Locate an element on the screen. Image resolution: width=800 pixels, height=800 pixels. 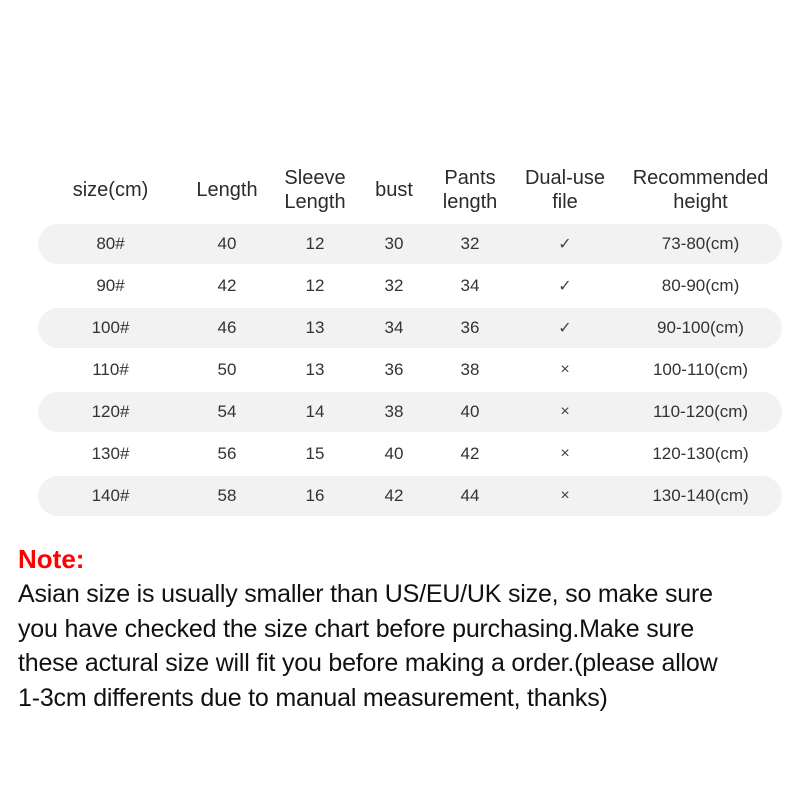
table-row: 90# 42 12 32 34 ✓ 80-90(cm) is located at coordinates (410, 286).